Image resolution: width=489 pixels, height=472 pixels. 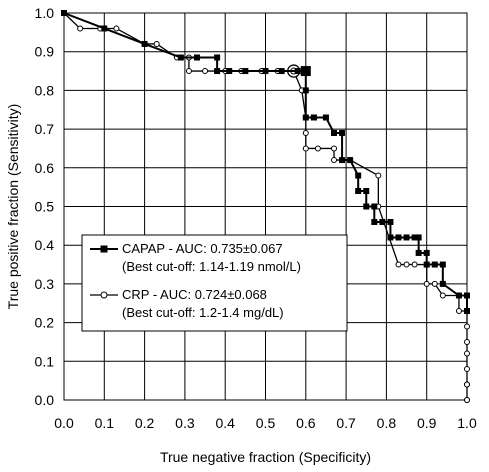 I want to click on y-tick-label: 0.3, so click(x=45, y=284).